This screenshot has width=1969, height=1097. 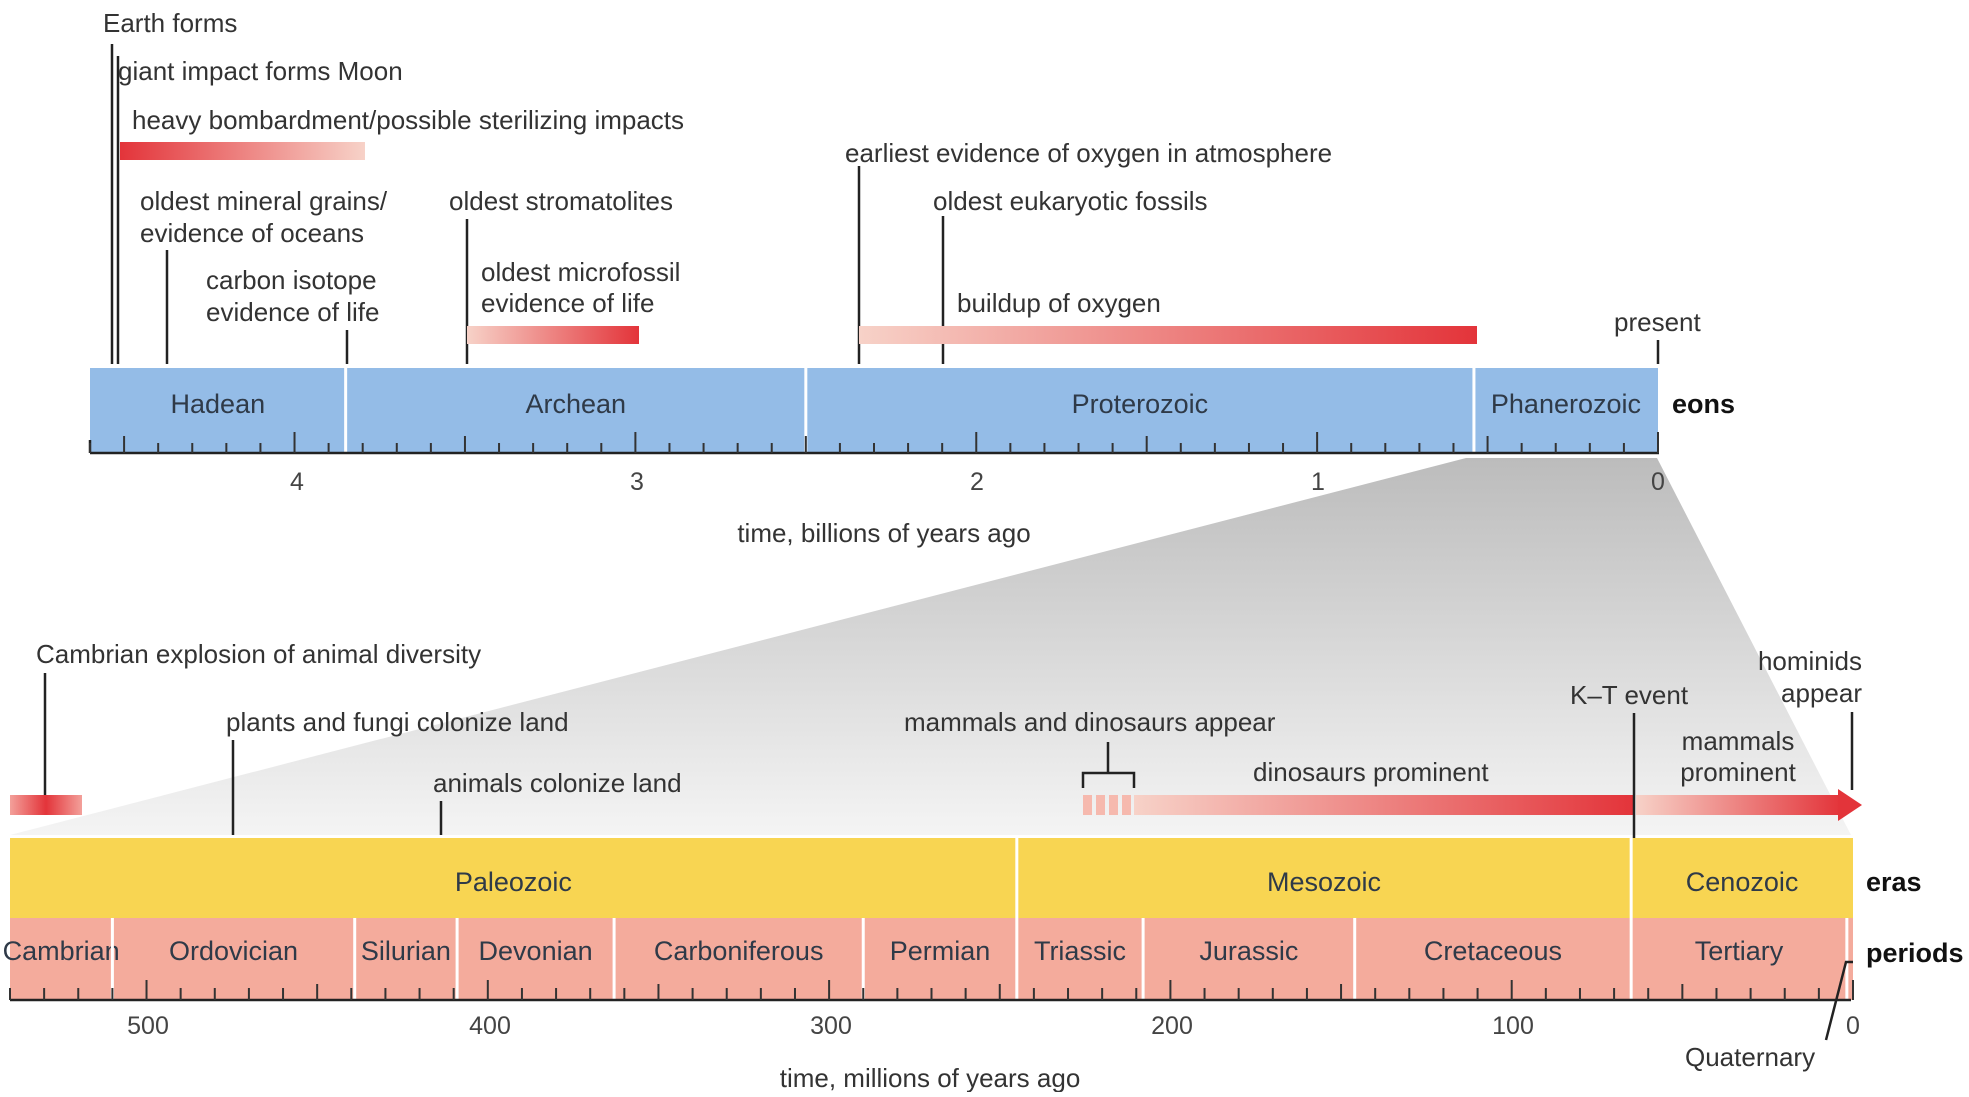 What do you see at coordinates (297, 482) in the screenshot?
I see `top-tick-label: 4` at bounding box center [297, 482].